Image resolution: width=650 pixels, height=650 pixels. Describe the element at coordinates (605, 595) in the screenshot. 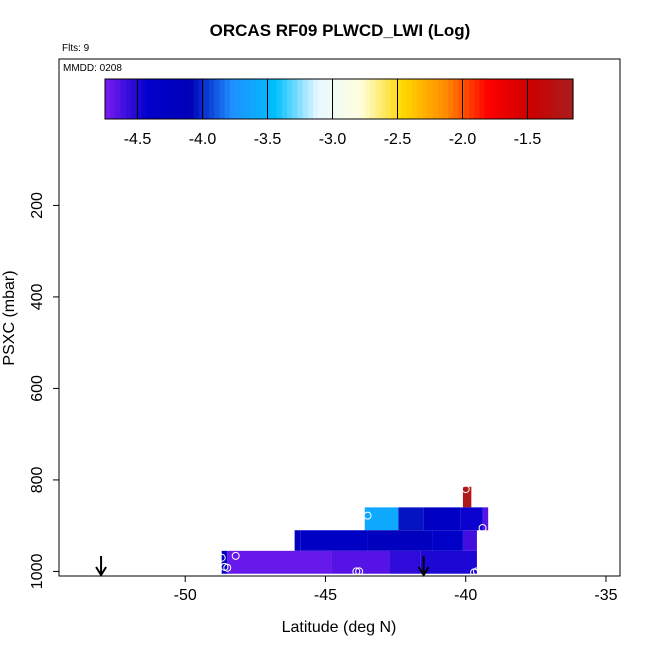

I see `x-tick-label: -35` at that location.